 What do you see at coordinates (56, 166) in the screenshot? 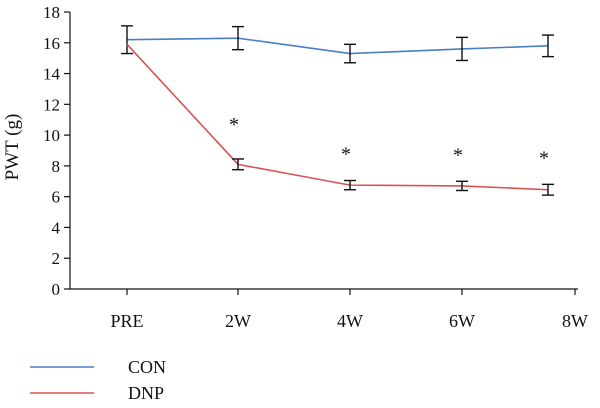
I see `y-tick-label: 8` at bounding box center [56, 166].